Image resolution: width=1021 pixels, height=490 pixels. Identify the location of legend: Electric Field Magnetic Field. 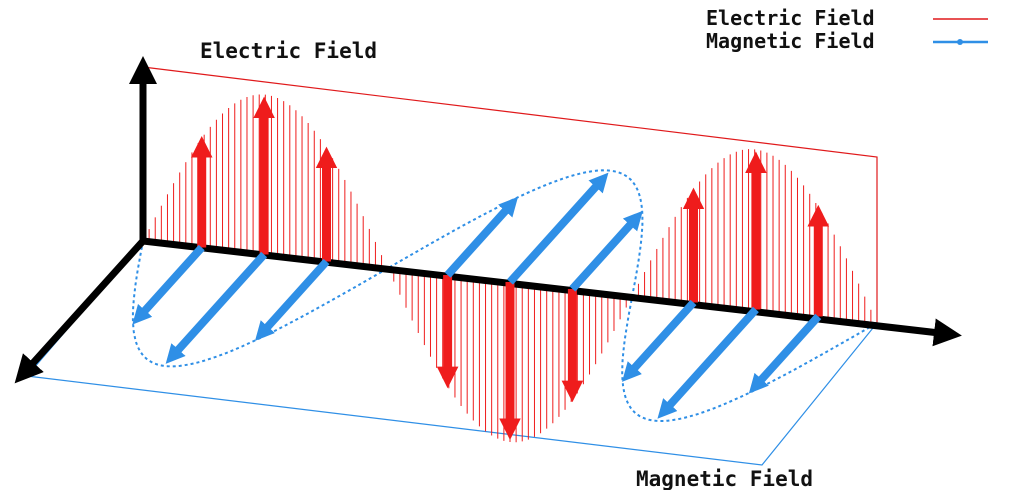
(847, 29).